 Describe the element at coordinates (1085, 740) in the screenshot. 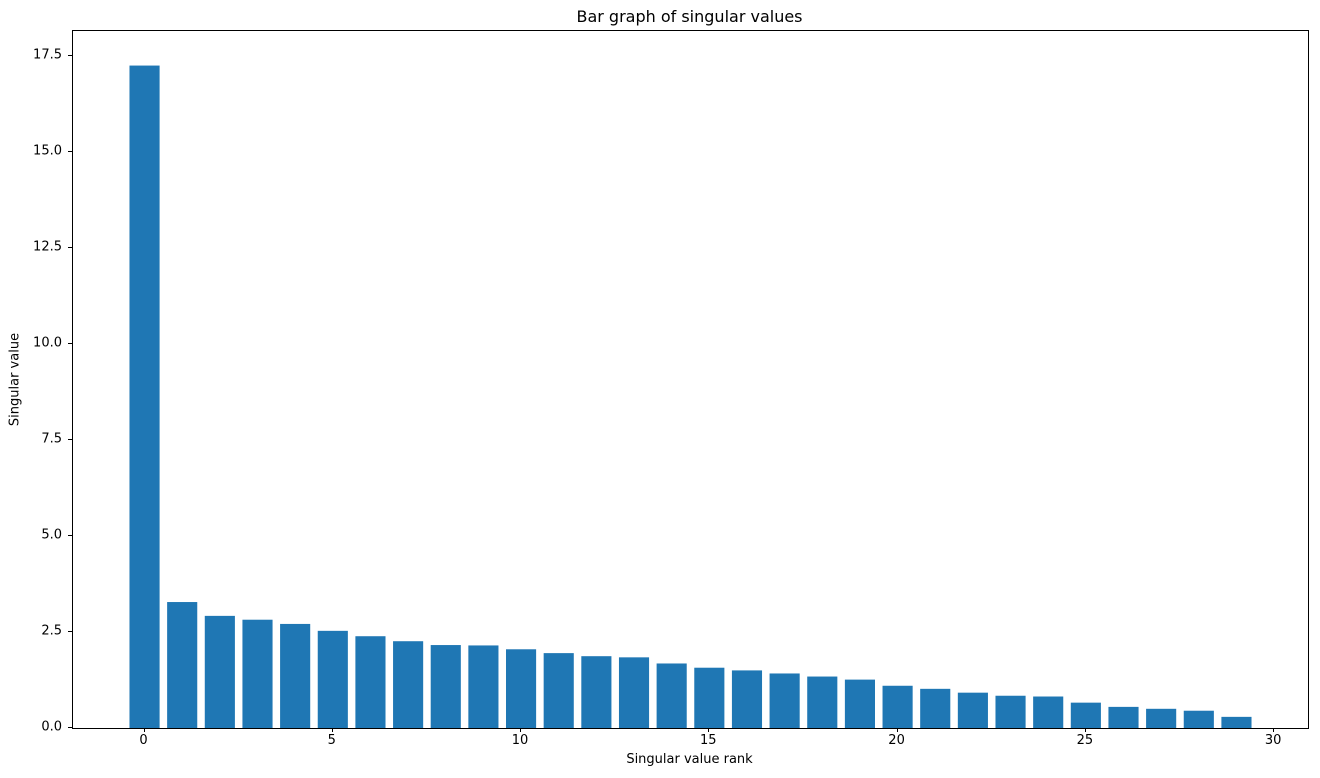

I see `x-tick-label: 25` at that location.